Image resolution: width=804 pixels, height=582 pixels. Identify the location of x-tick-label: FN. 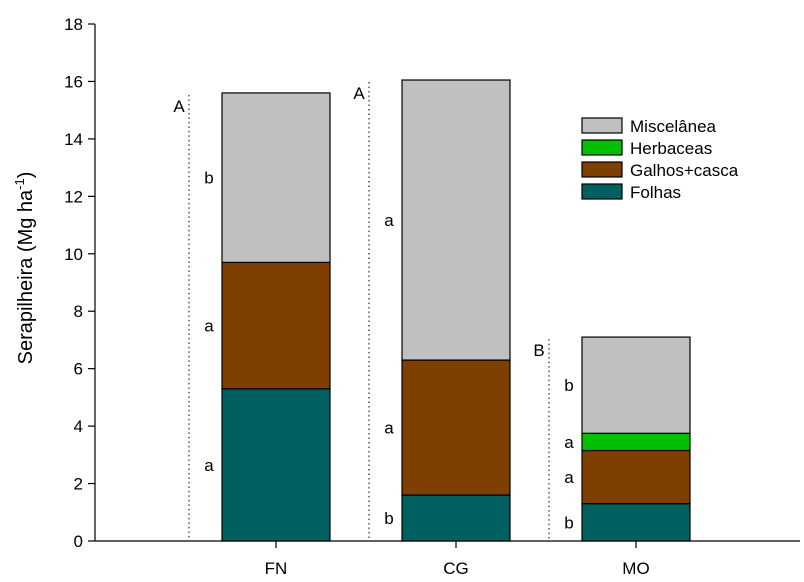
(276, 568).